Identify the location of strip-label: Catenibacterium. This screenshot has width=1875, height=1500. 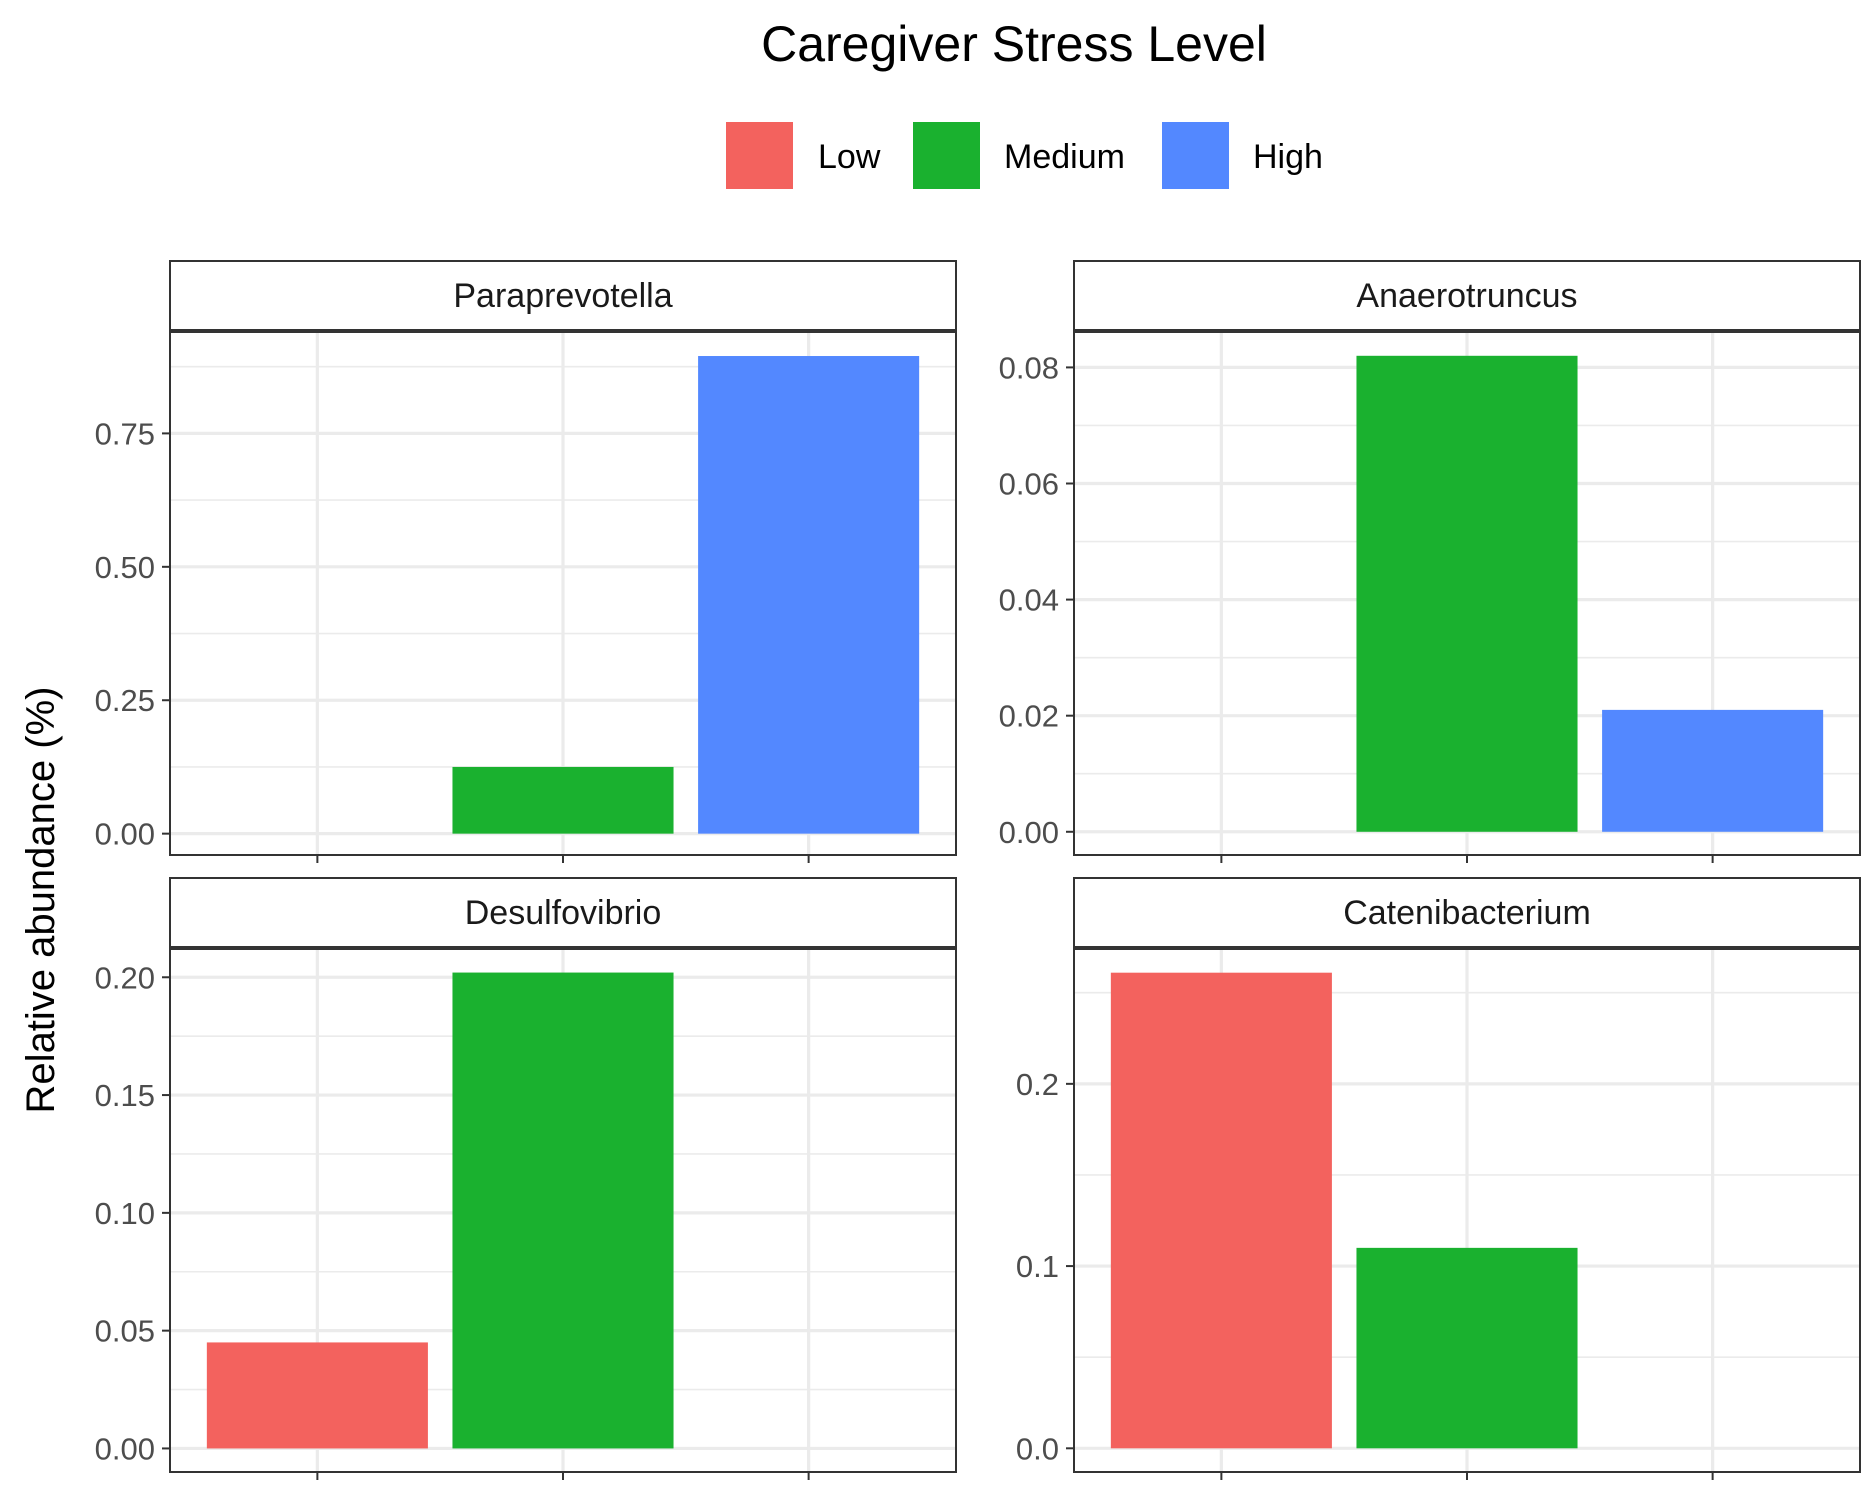
(1467, 913).